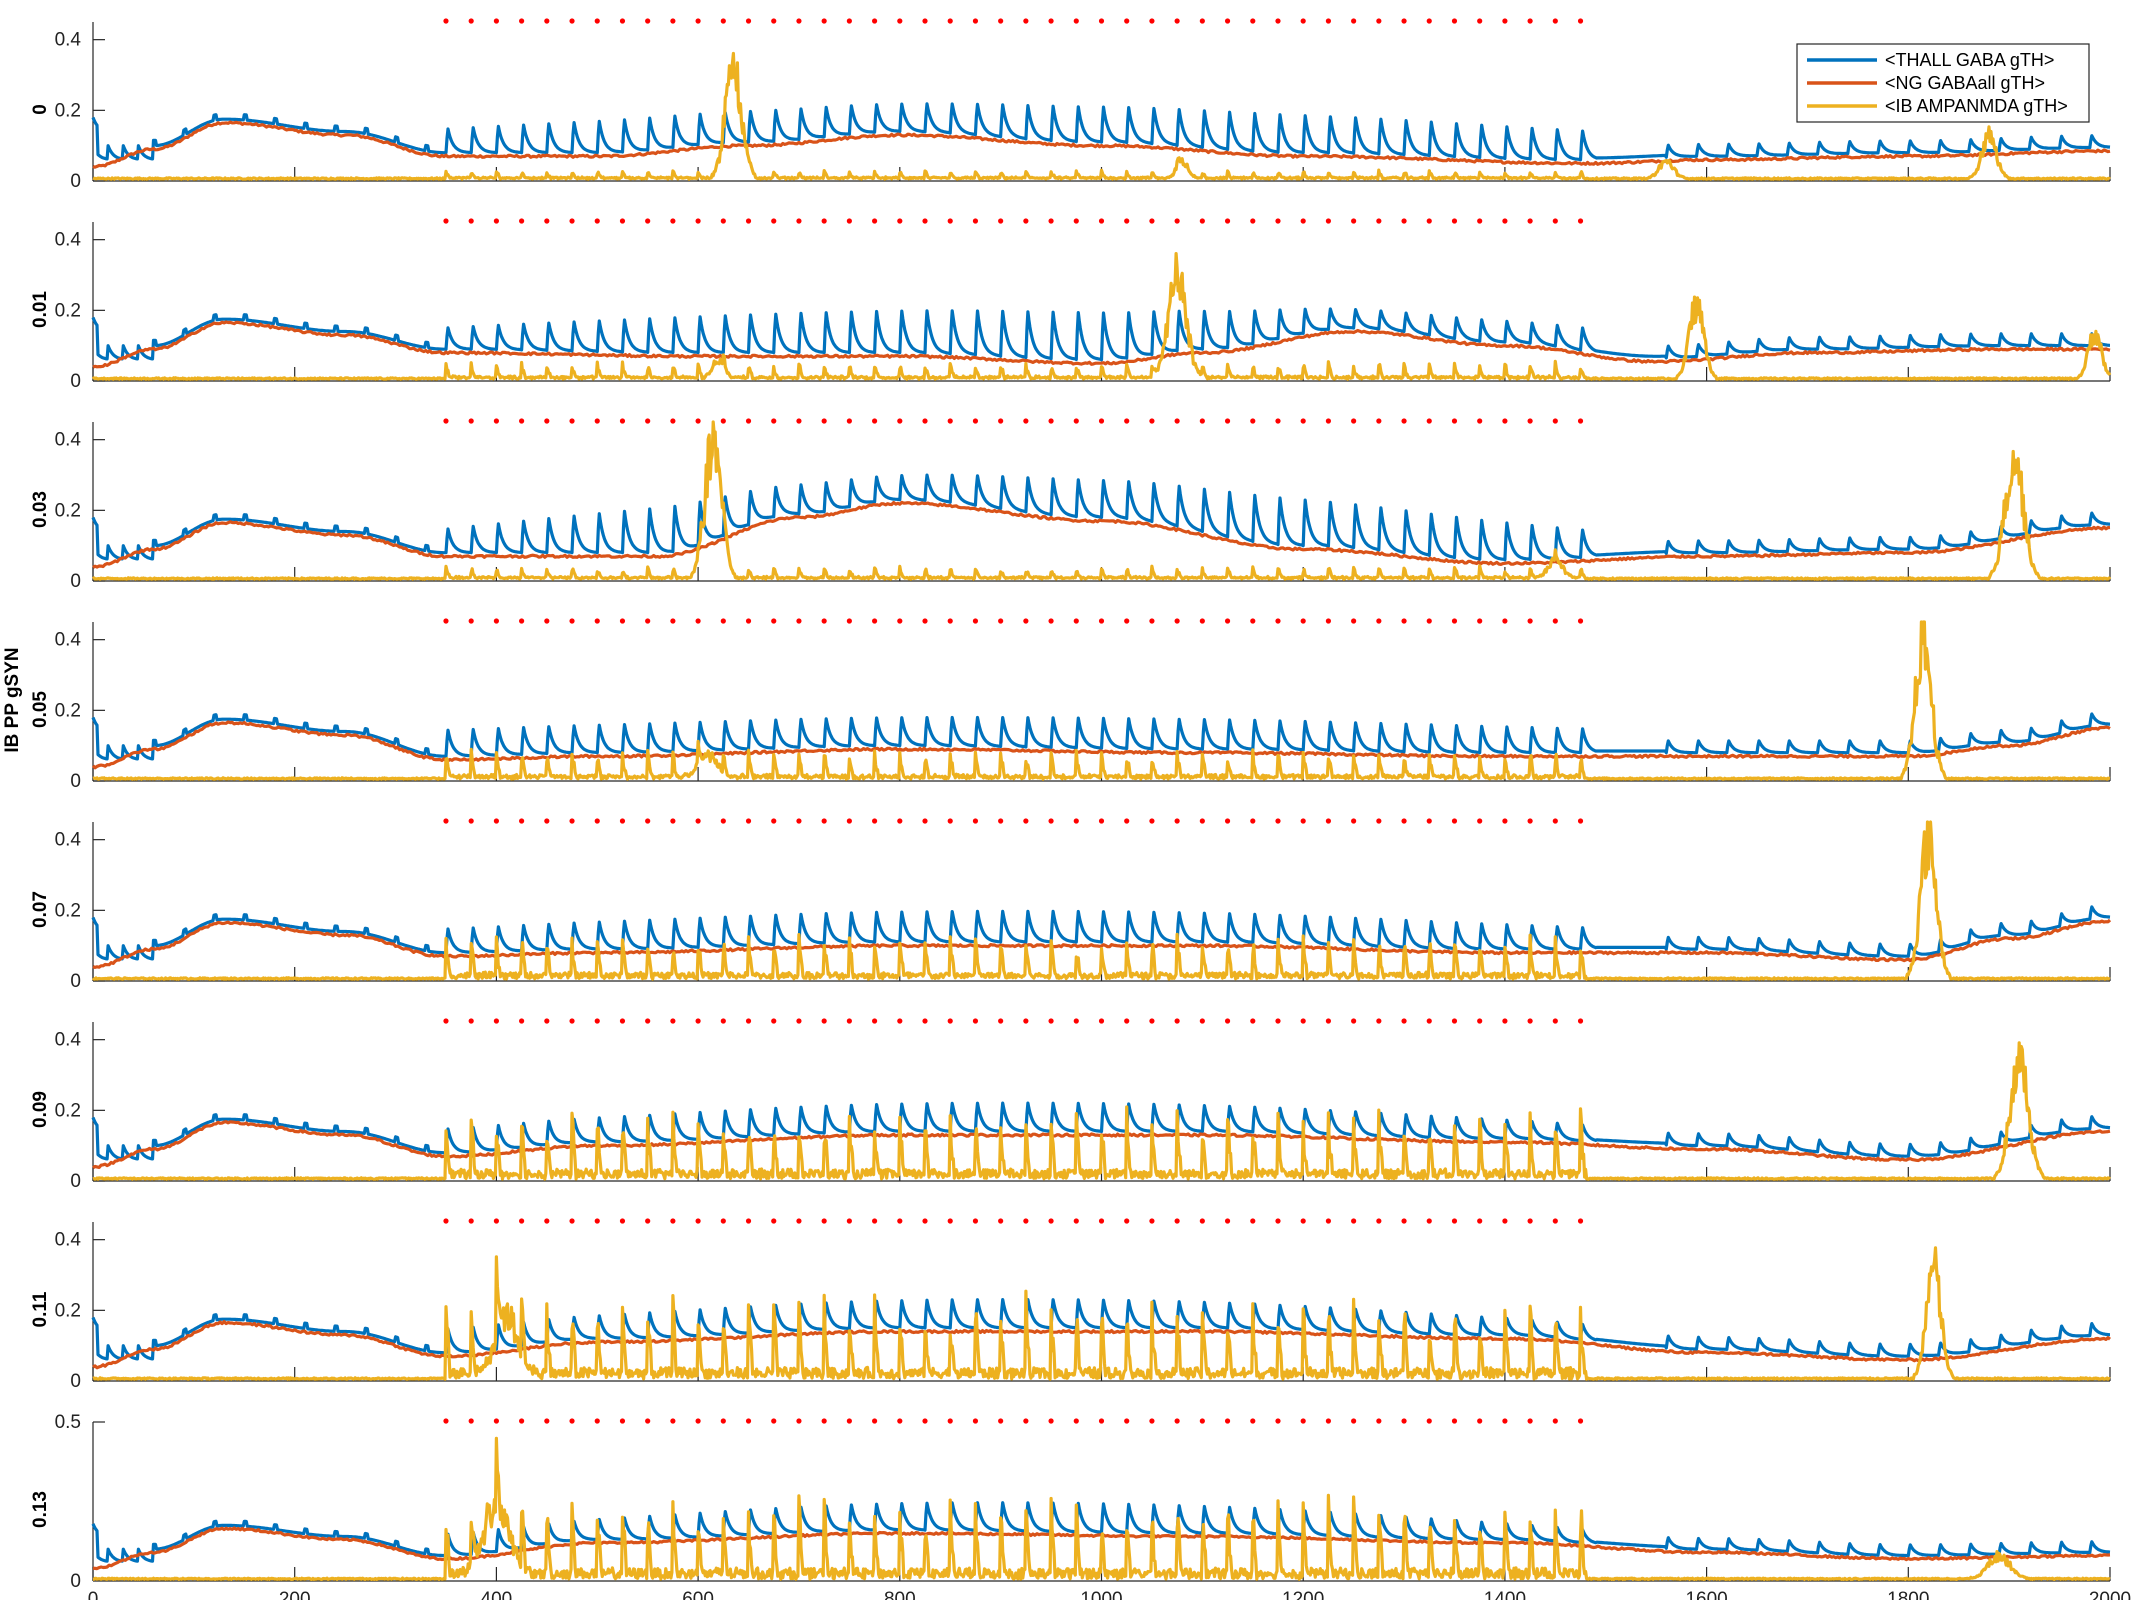  I want to click on x-tick-label: 400, so click(497, 1594).